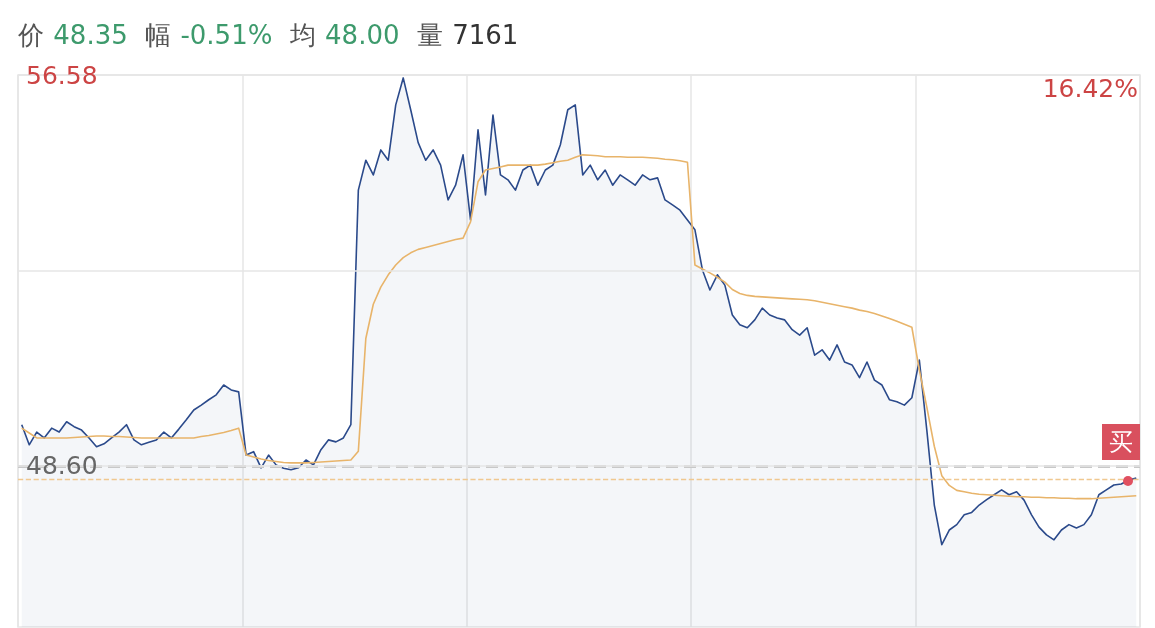 This screenshot has height=628, width=1155. Describe the element at coordinates (62, 466) in the screenshot. I see `y-tick-label: 48.60` at that location.